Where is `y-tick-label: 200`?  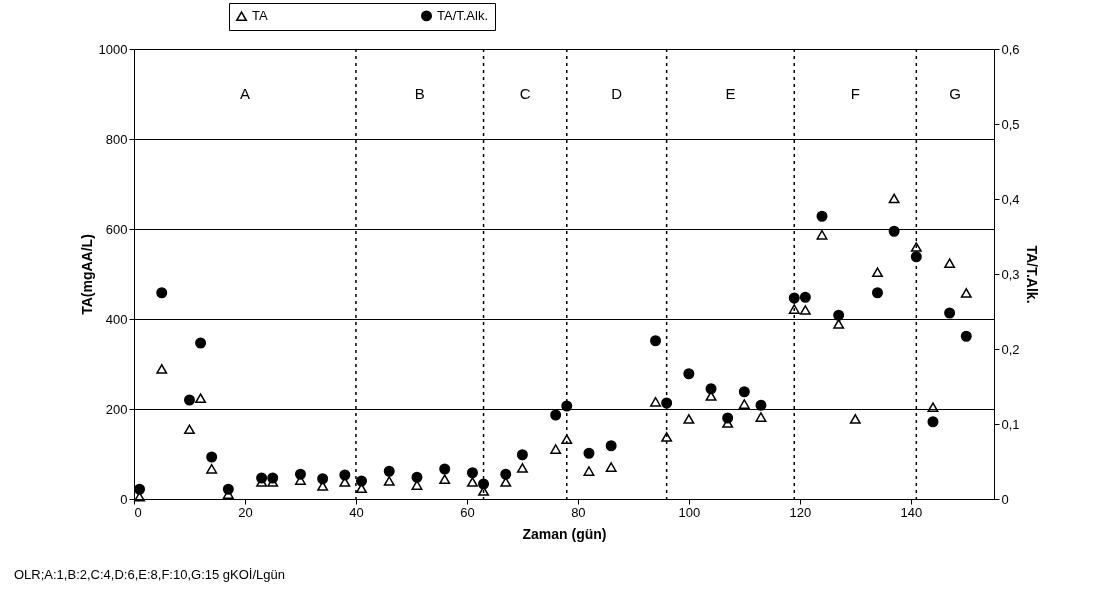 y-tick-label: 200 is located at coordinates (116, 409).